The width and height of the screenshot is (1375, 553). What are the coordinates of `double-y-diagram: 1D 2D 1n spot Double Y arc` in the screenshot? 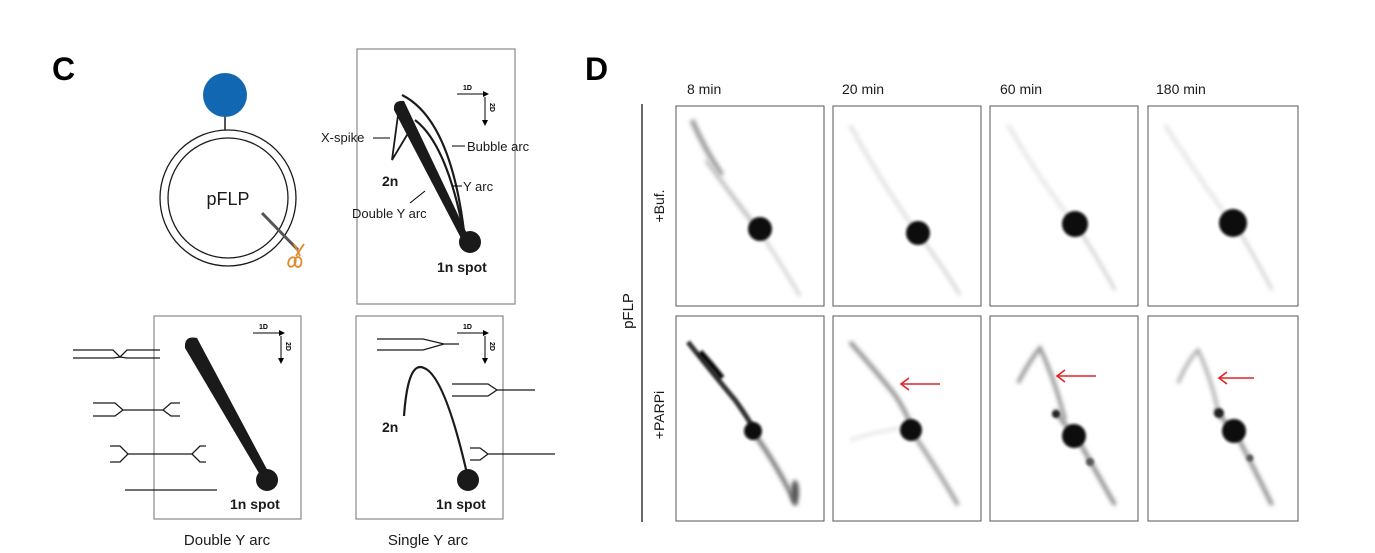 It's located at (187, 432).